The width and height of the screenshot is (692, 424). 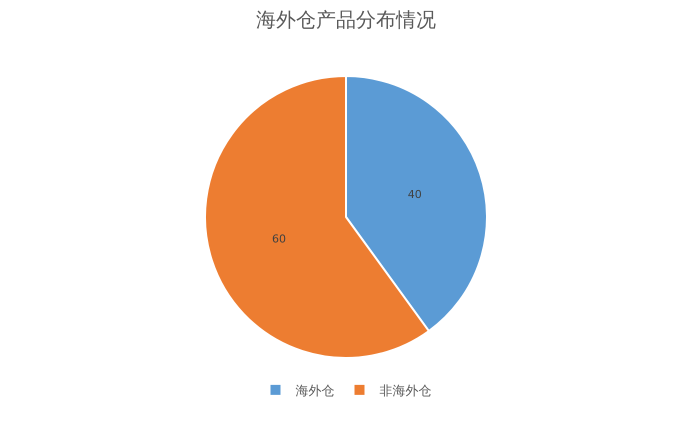 I want to click on legend-label: 非海外仓, so click(x=406, y=391).